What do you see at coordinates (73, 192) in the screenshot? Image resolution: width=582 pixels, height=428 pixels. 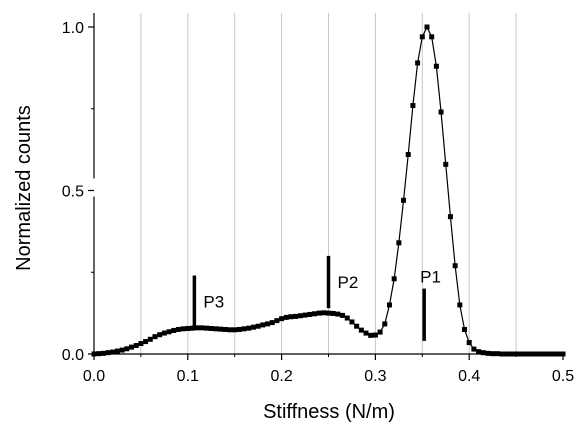 I see `y-tick-label: 0.5` at bounding box center [73, 192].